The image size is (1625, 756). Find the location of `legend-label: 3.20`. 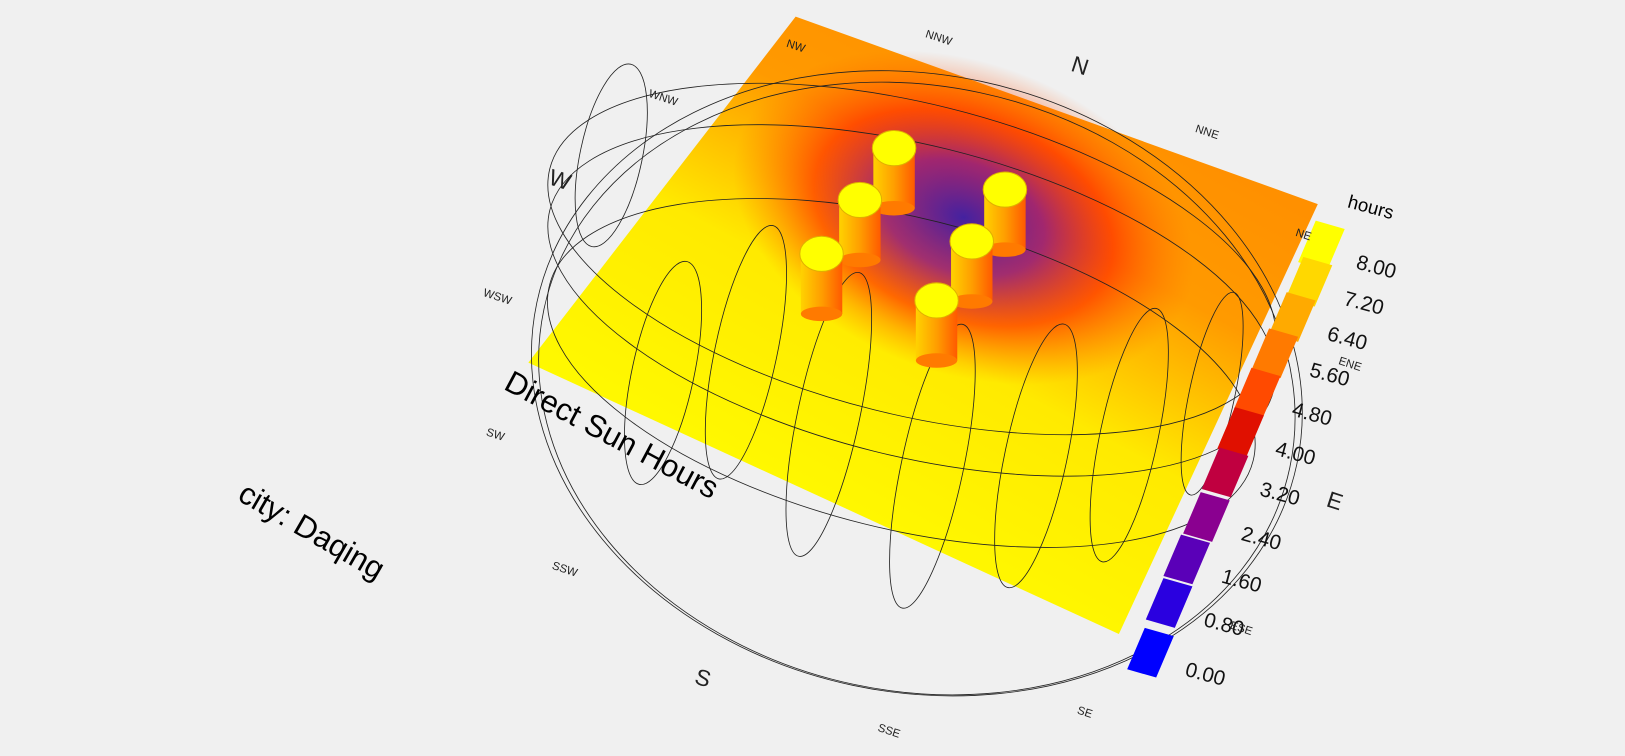

legend-label: 3.20 is located at coordinates (1279, 494).